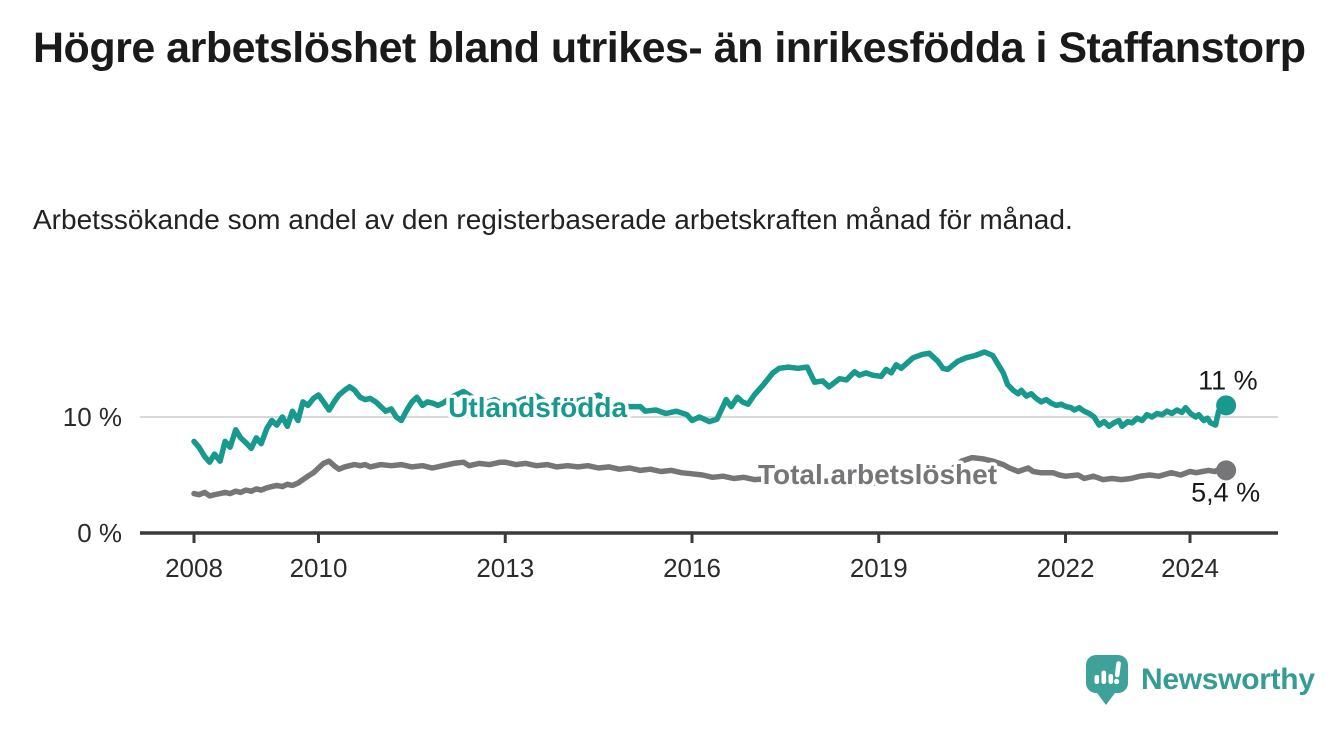  Describe the element at coordinates (710, 476) in the screenshot. I see `series-line-total-arbetsl-shet` at that location.